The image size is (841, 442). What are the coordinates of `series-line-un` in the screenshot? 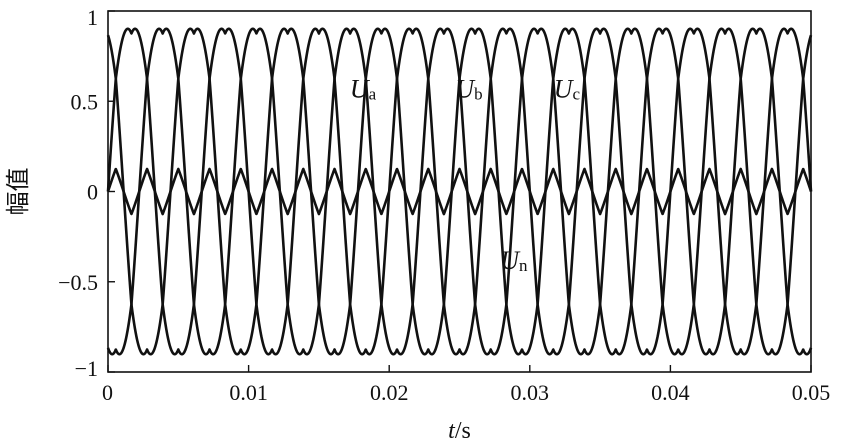 It's located at (459, 191).